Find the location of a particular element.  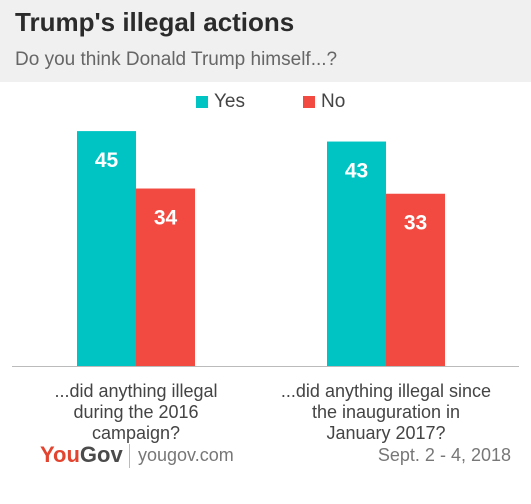

legend: Yes No is located at coordinates (265, 103).